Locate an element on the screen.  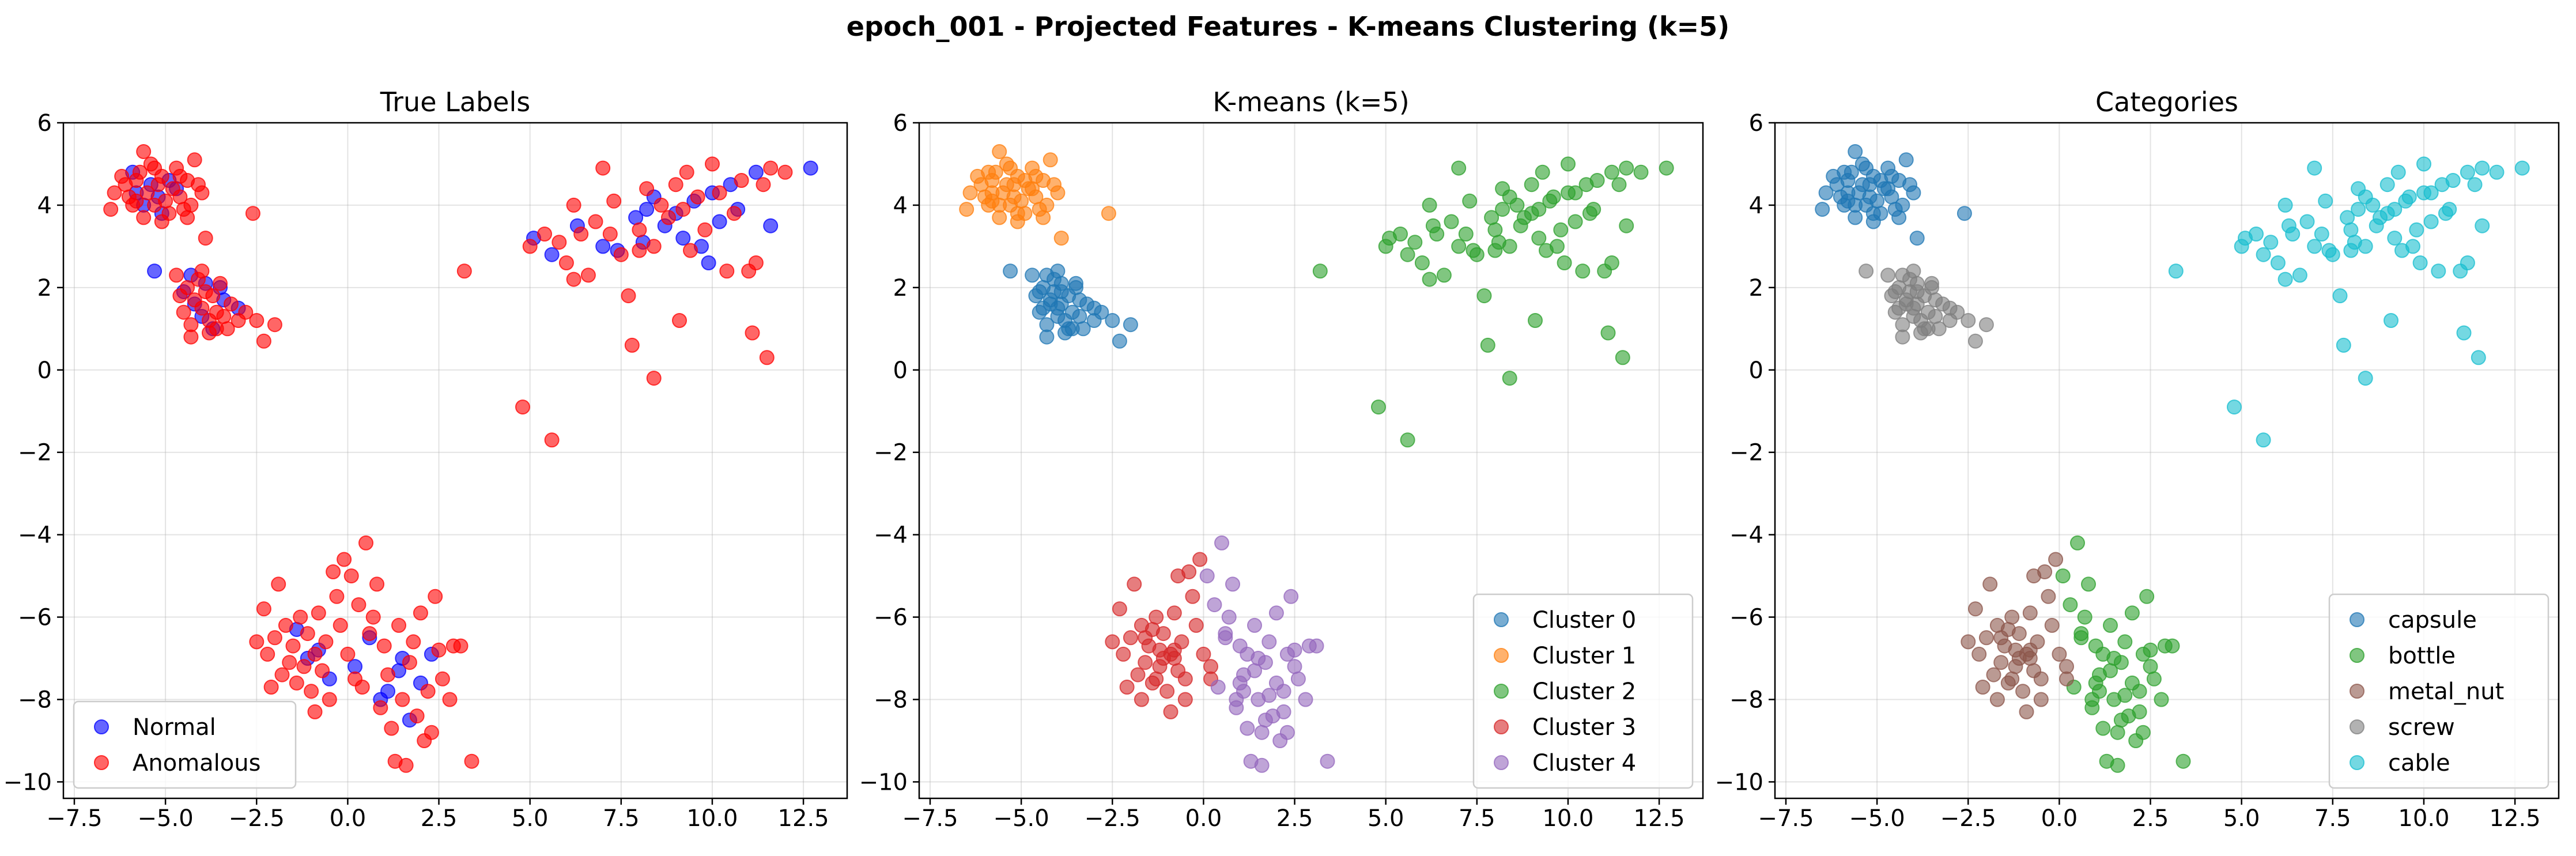
legend-box is located at coordinates (2438, 691).